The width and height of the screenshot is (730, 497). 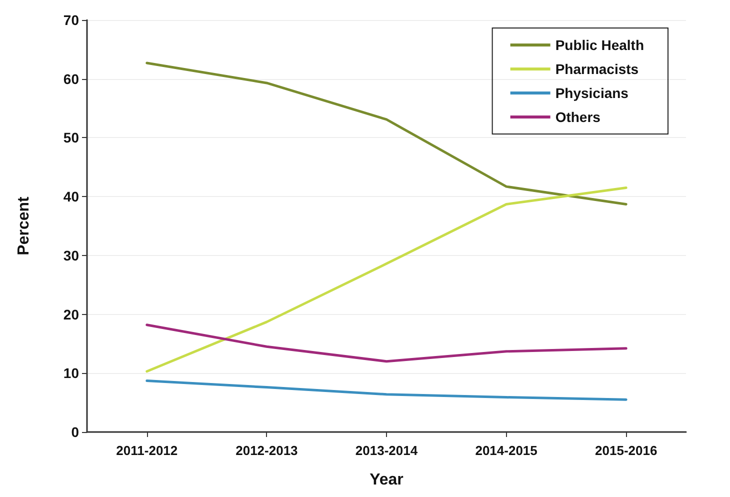 What do you see at coordinates (147, 450) in the screenshot?
I see `x-tick-label: 2011-2012` at bounding box center [147, 450].